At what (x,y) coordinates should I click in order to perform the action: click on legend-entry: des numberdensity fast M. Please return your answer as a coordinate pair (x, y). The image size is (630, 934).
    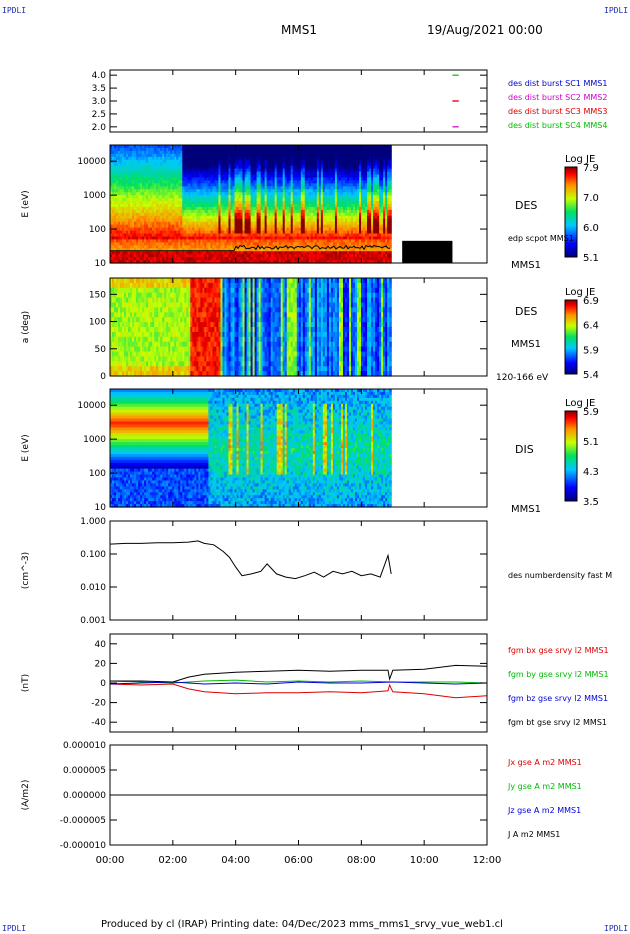
    Looking at the image, I should click on (560, 575).